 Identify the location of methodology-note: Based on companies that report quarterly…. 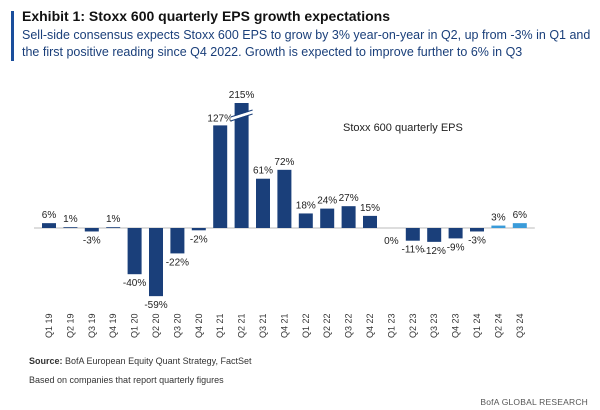
(126, 380).